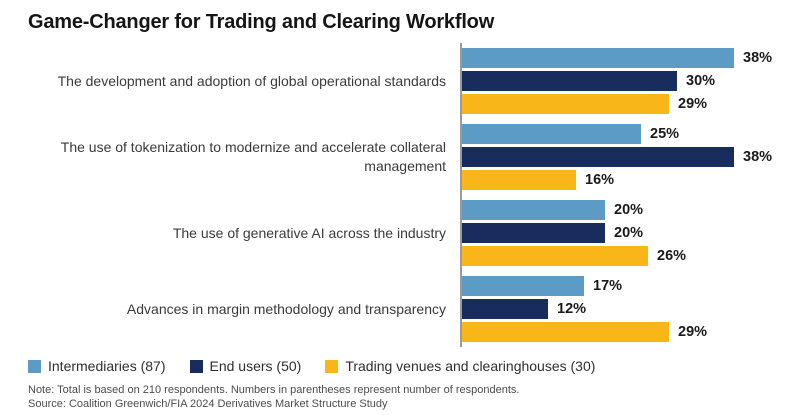  I want to click on legend-item-intermediaries-87: Intermediaries (87), so click(97, 366).